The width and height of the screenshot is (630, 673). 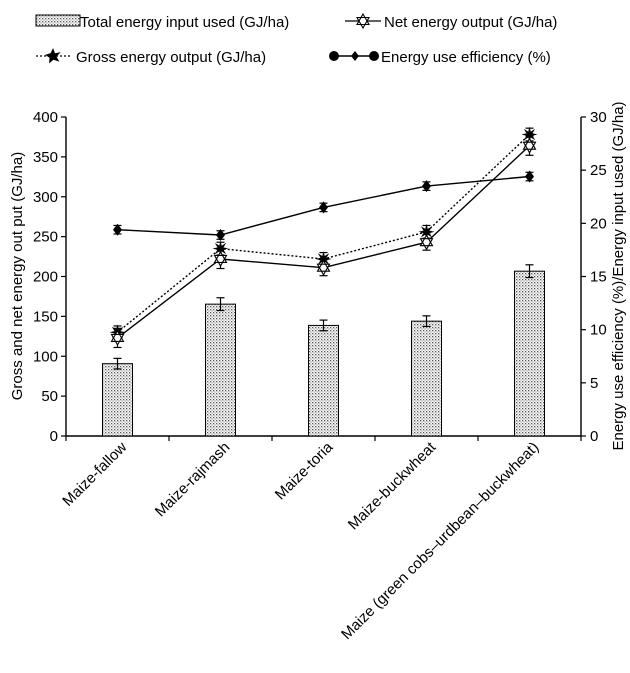 What do you see at coordinates (392, 485) in the screenshot?
I see `category-label-3: Maize-buckwheat` at bounding box center [392, 485].